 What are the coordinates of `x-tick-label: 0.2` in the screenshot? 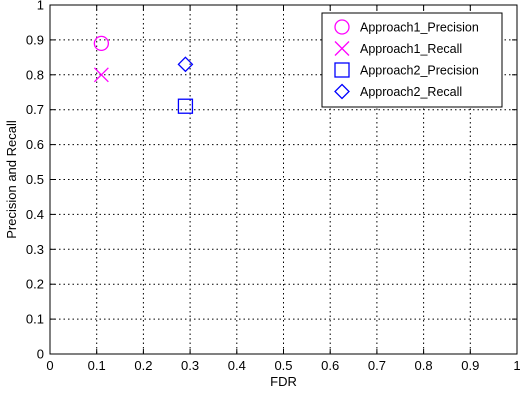 It's located at (143, 365).